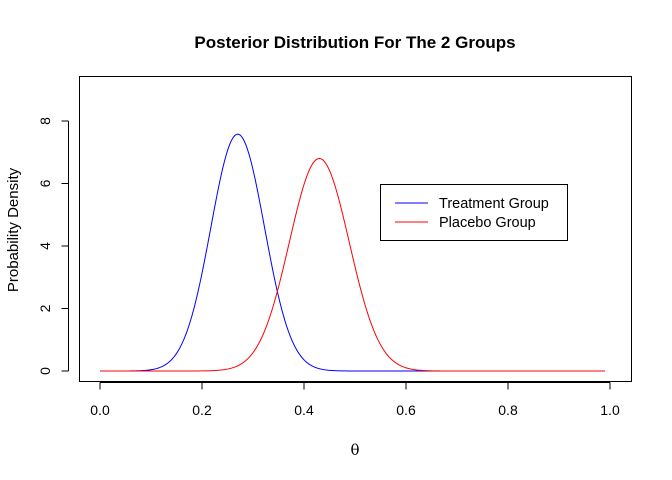 The height and width of the screenshot is (480, 672). I want to click on y-tick-label: 6, so click(45, 183).